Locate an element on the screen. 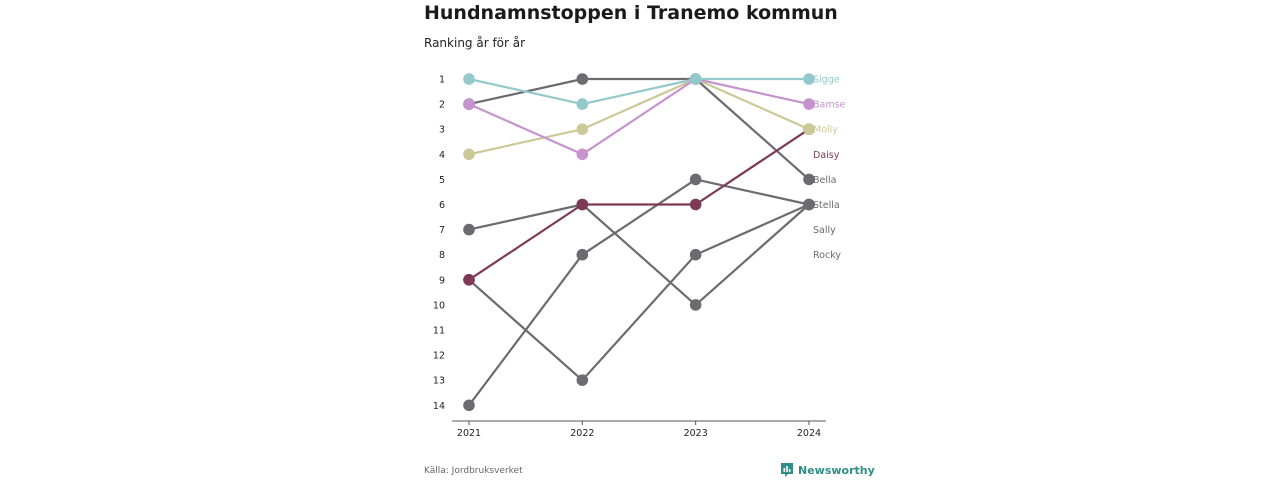 This screenshot has height=480, width=1280. series-label-sally: Sally is located at coordinates (824, 230).